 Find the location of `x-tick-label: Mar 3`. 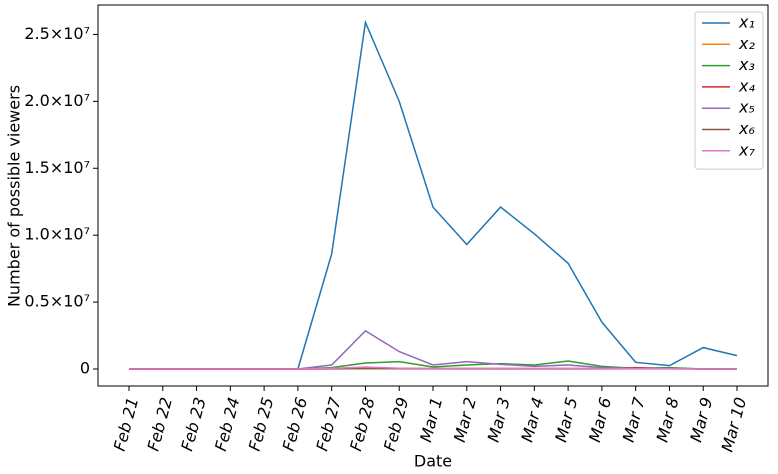

x-tick-label: Mar 3 is located at coordinates (499, 419).